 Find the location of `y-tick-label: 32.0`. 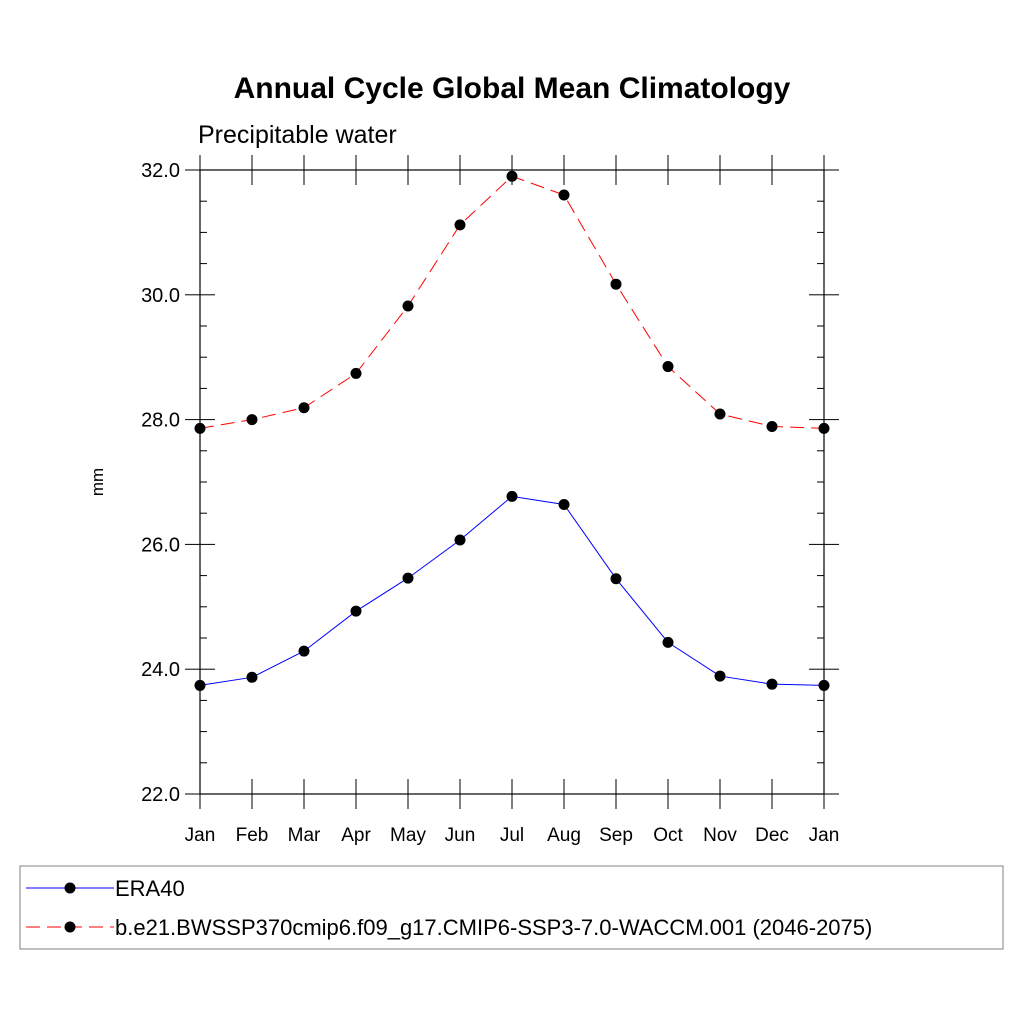

y-tick-label: 32.0 is located at coordinates (160, 171).